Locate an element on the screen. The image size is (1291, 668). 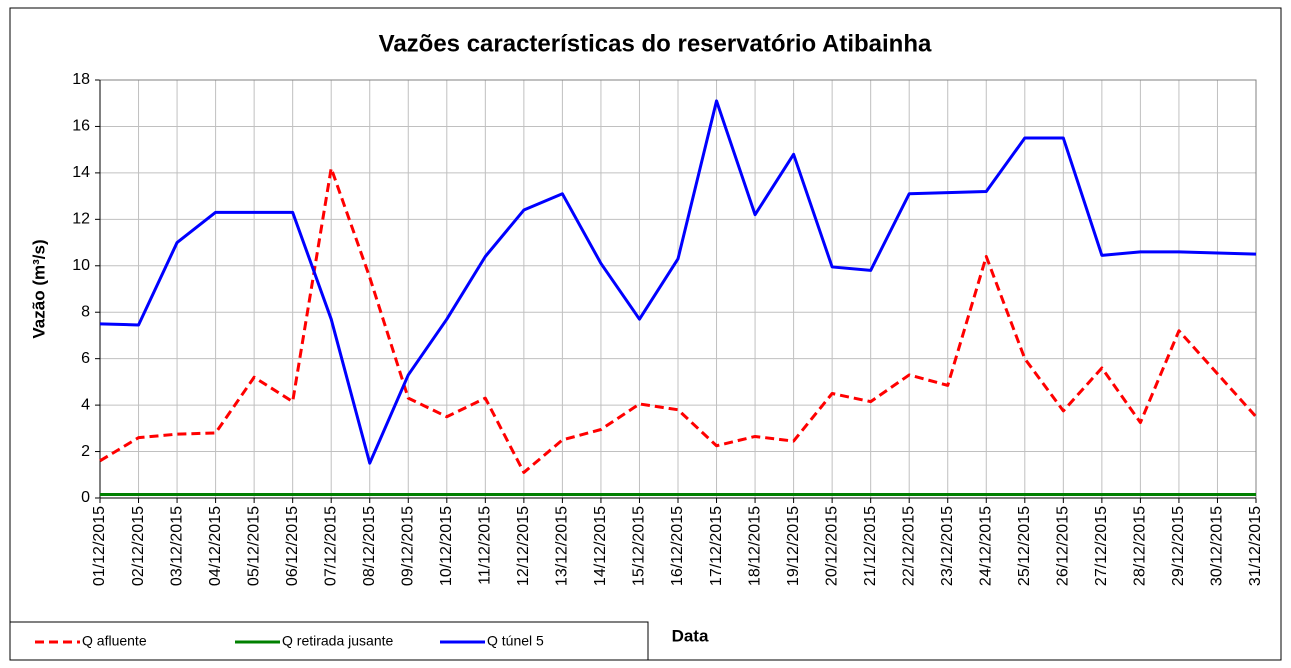
legend-label: Q retirada jusante is located at coordinates (337, 641).